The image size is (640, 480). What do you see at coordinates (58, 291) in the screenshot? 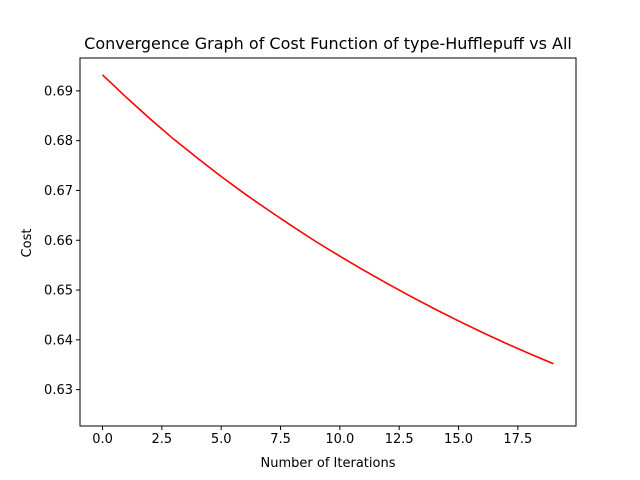
I see `y-tick-label: 0.65` at bounding box center [58, 291].